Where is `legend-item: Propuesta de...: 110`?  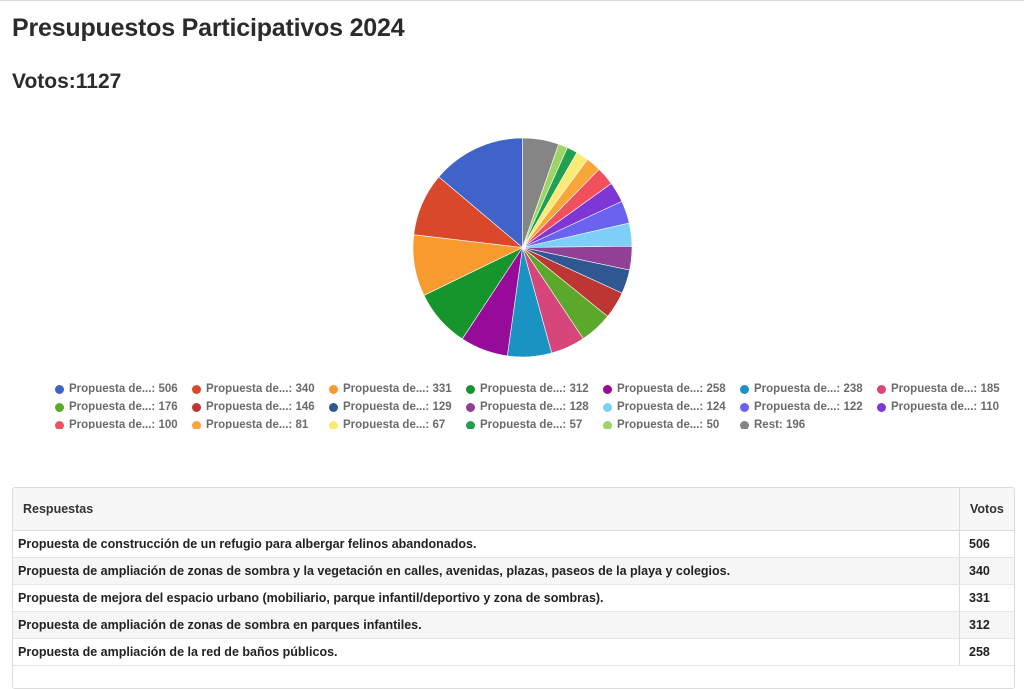 legend-item: Propuesta de...: 110 is located at coordinates (938, 407).